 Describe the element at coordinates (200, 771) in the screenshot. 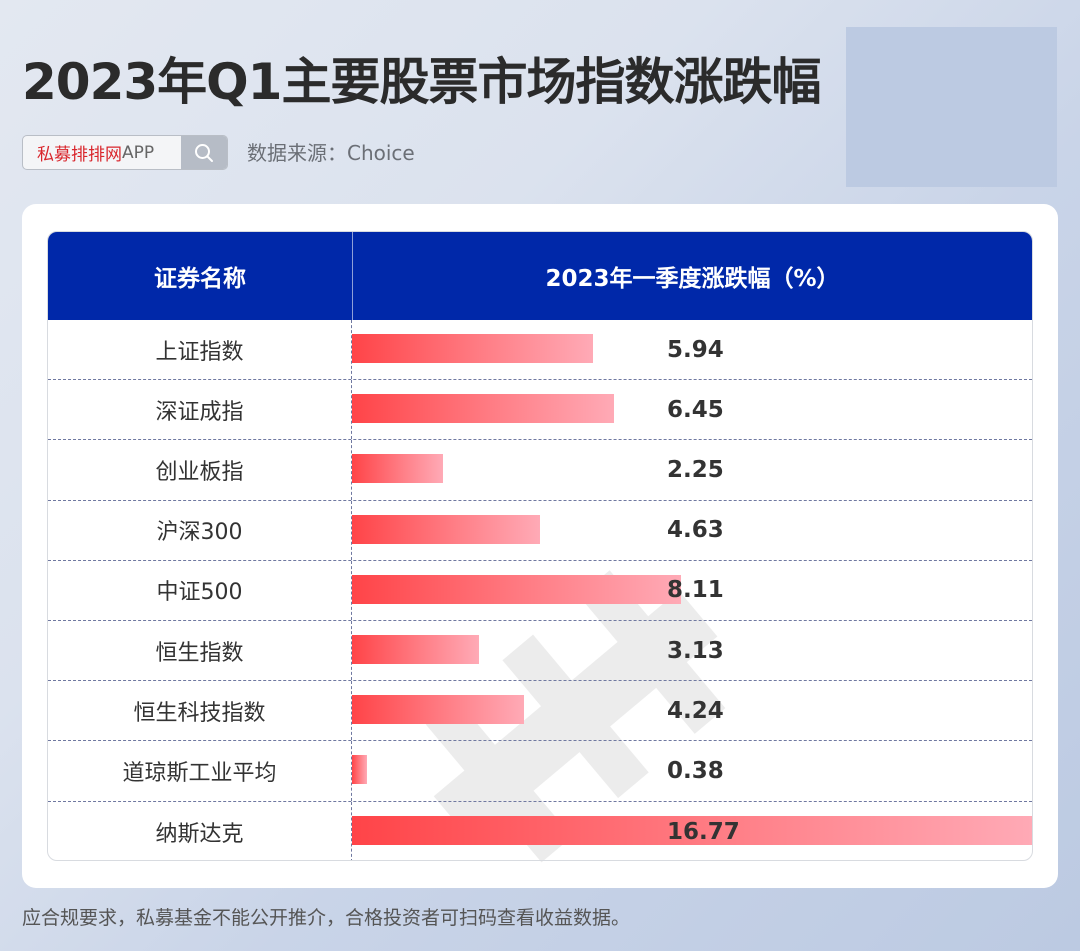

I see `index-name: 道琼斯工业平均` at that location.